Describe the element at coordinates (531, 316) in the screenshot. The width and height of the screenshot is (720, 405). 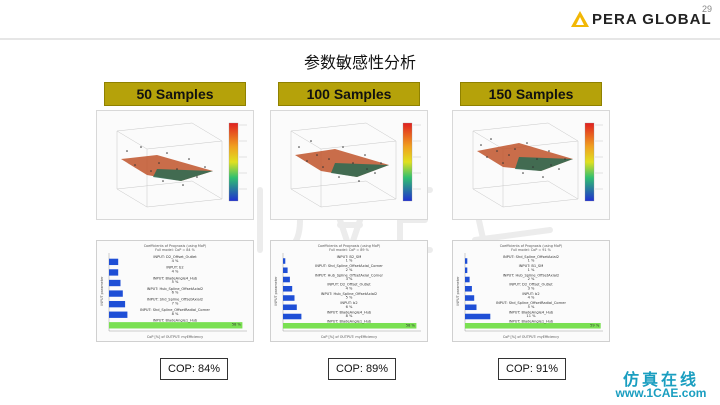
I see `coi-bar-value: 11 %` at that location.